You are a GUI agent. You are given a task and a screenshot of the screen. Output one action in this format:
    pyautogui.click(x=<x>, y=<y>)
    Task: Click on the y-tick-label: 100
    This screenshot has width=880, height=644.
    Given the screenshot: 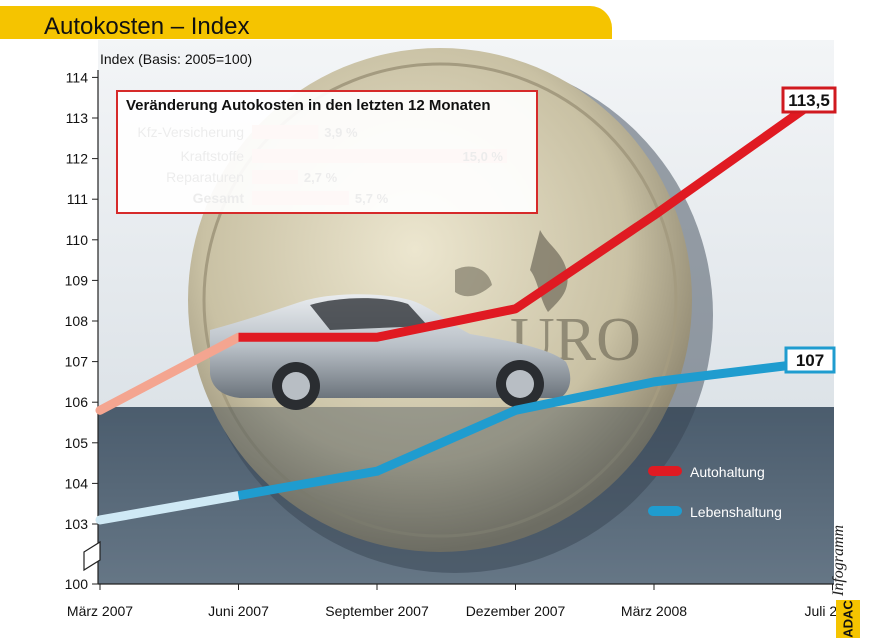 What is the action you would take?
    pyautogui.click(x=77, y=584)
    